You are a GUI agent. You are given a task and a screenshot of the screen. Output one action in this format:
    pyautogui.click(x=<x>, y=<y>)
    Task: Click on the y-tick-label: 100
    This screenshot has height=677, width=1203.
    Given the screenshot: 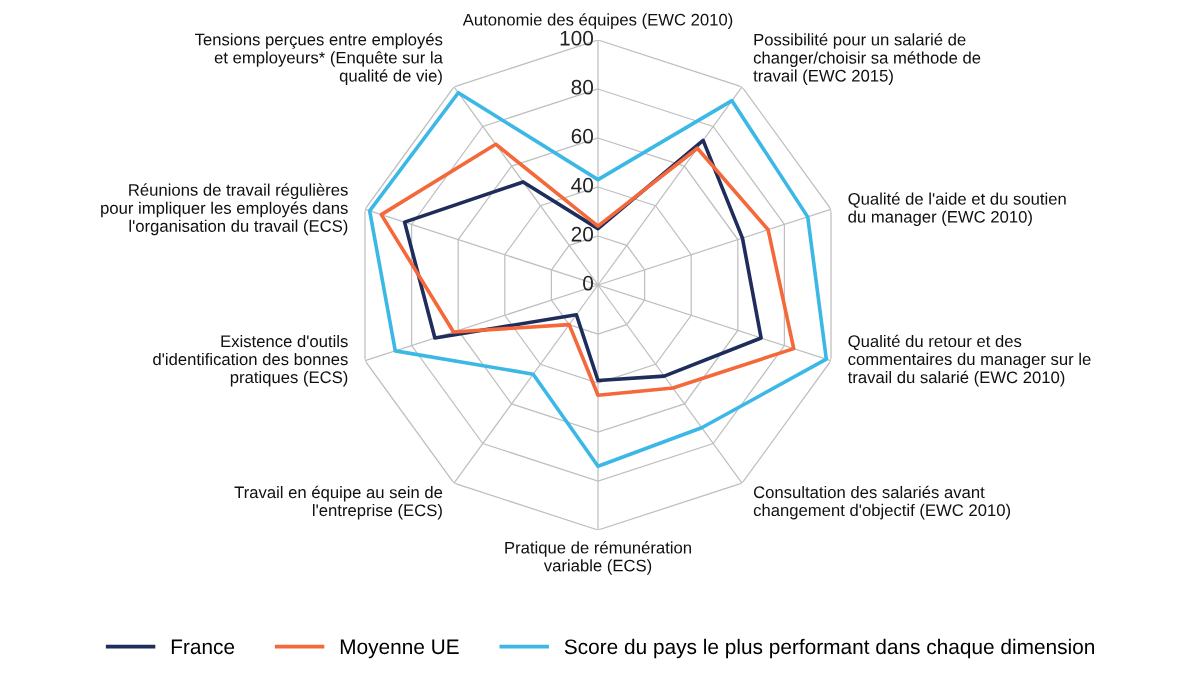 What is the action you would take?
    pyautogui.click(x=577, y=38)
    